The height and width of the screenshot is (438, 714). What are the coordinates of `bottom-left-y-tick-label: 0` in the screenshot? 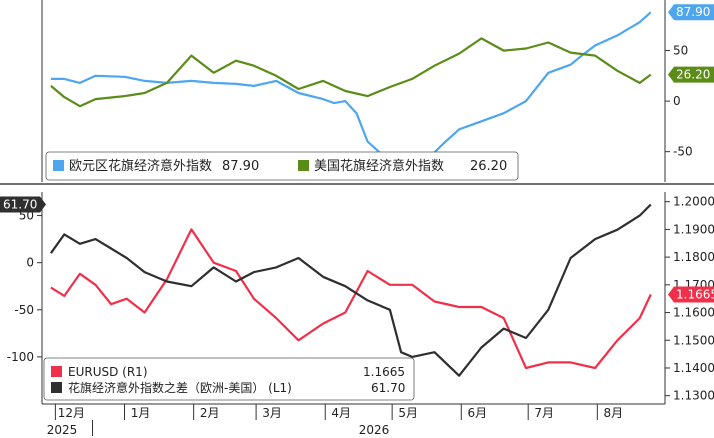 It's located at (30, 263).